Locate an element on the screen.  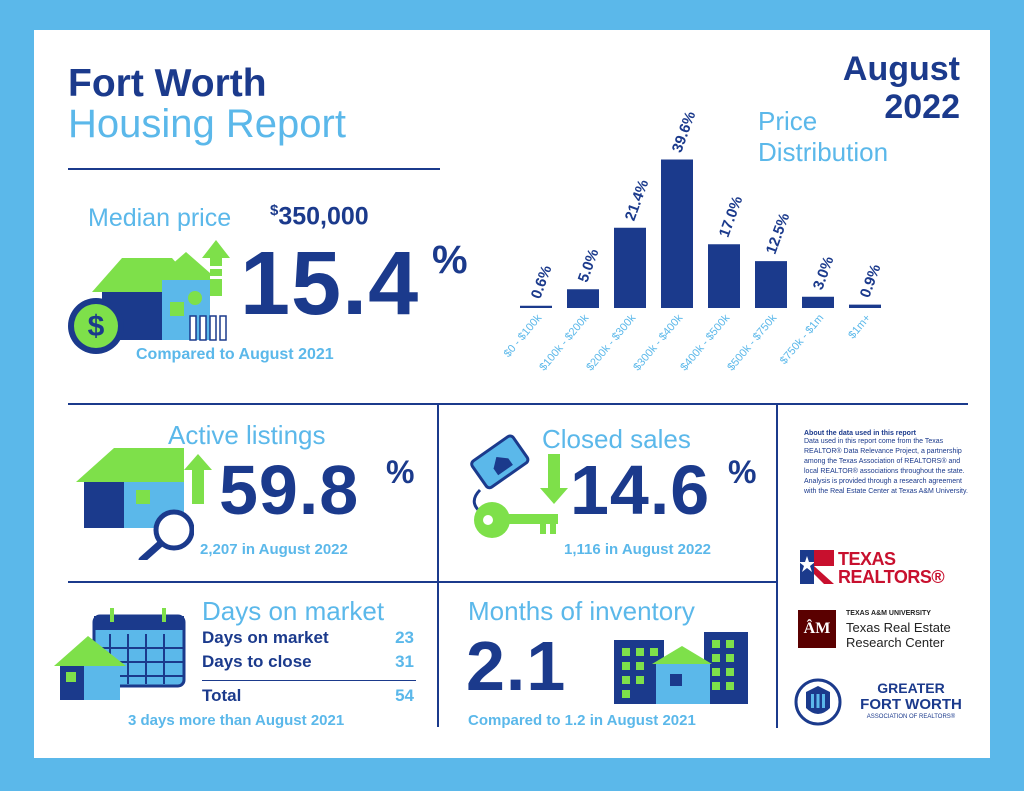
price-bar-category-label: $100k - $200k is located at coordinates (564, 343).